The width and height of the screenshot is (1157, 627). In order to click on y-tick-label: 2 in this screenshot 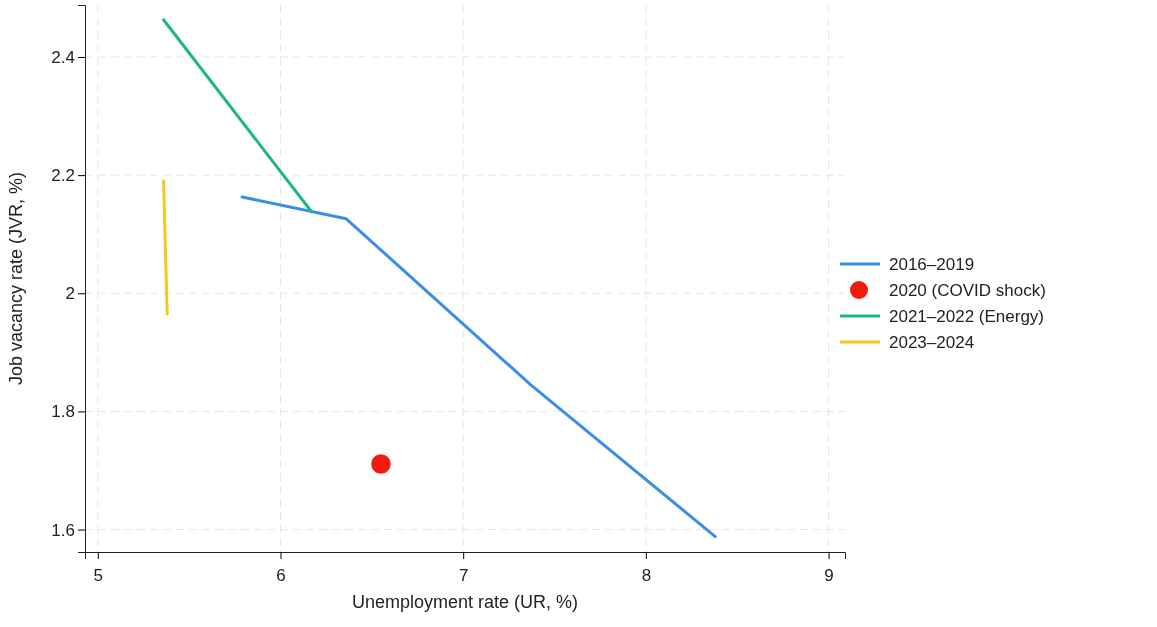, I will do `click(70, 294)`.